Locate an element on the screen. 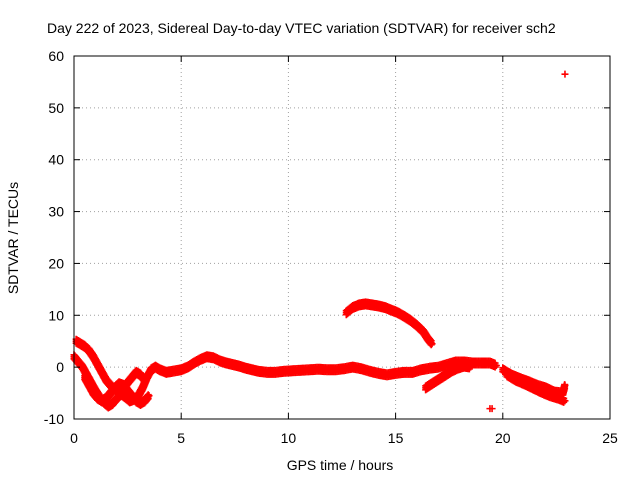  y-tick-label: 50 is located at coordinates (56, 108).